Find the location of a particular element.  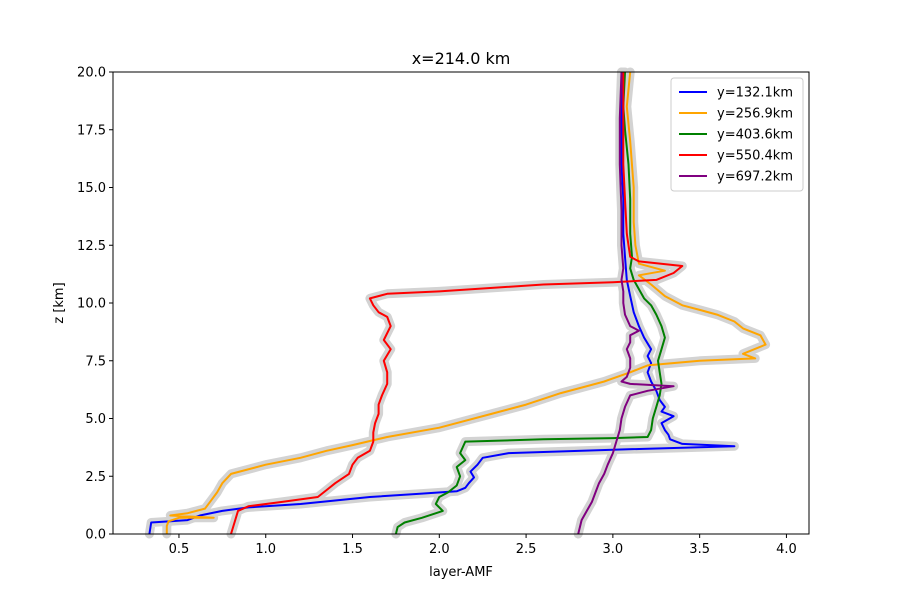

x-tick-label: 2.0 is located at coordinates (439, 549).